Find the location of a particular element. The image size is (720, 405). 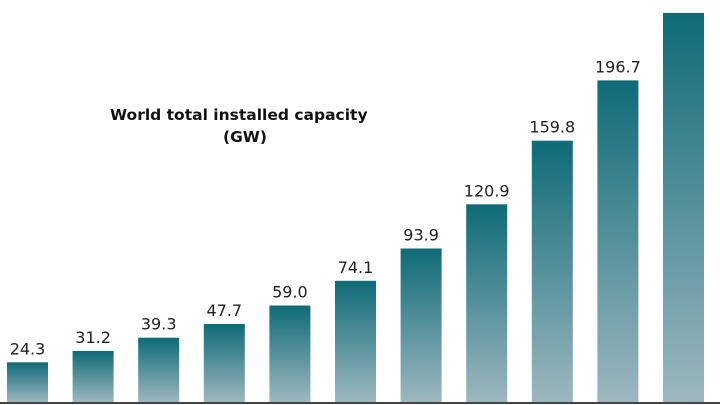

bar-value-label-1: 24.3 is located at coordinates (28, 348).